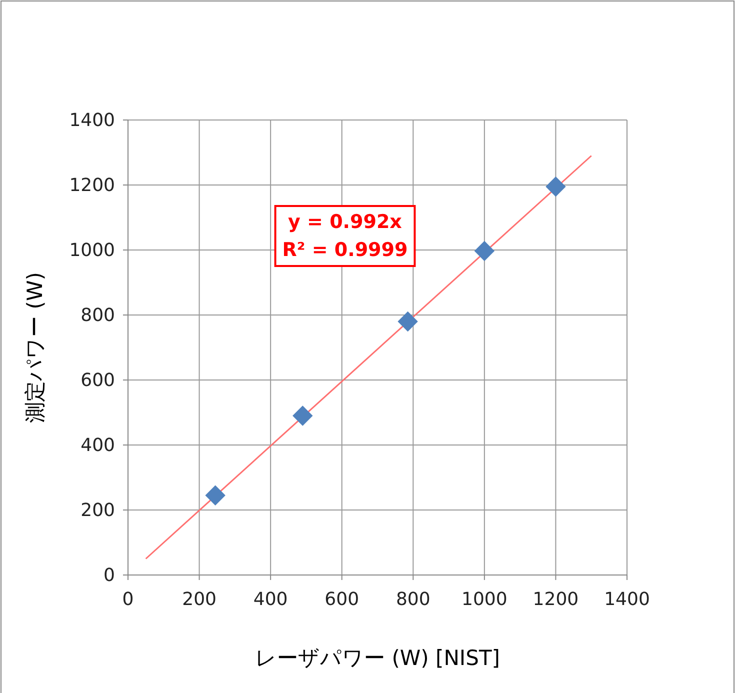  What do you see at coordinates (627, 599) in the screenshot?
I see `x-tick-label: 1400` at bounding box center [627, 599].